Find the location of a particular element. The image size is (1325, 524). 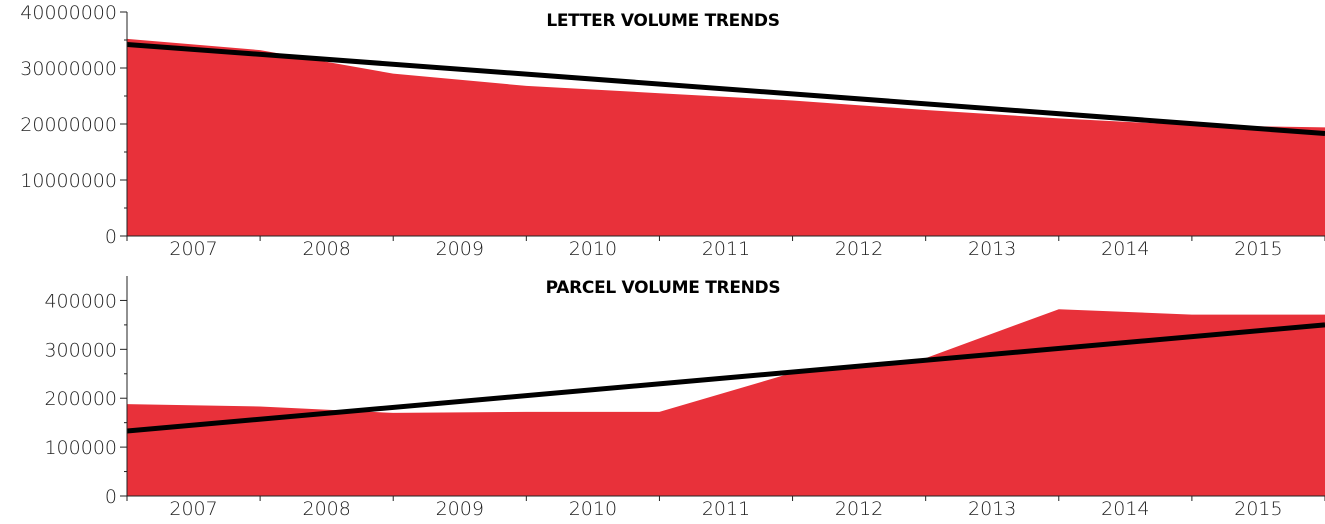

chart-0-x-tick-label: 2014 is located at coordinates (1125, 249).